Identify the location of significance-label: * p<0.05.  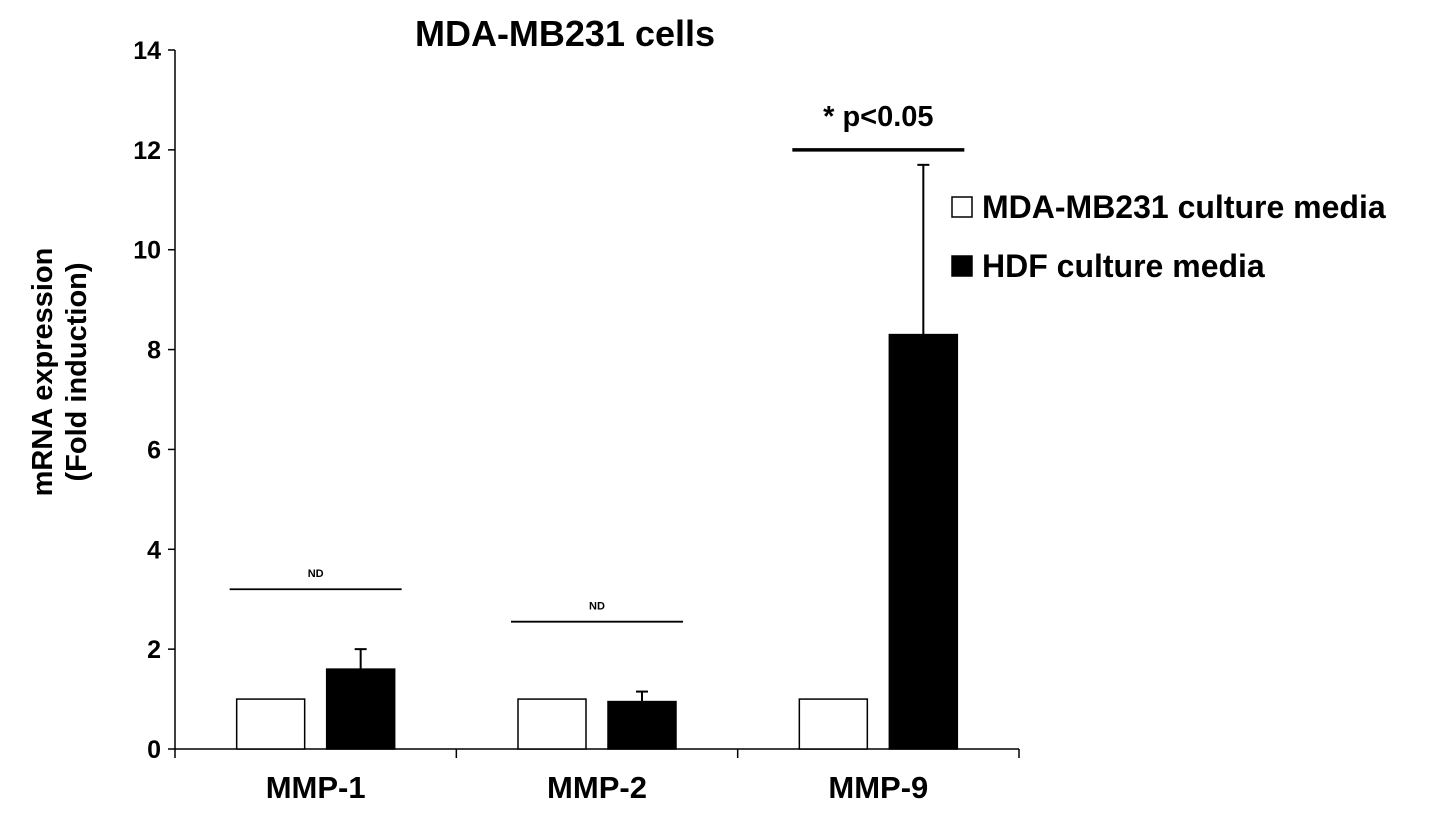
(878, 117).